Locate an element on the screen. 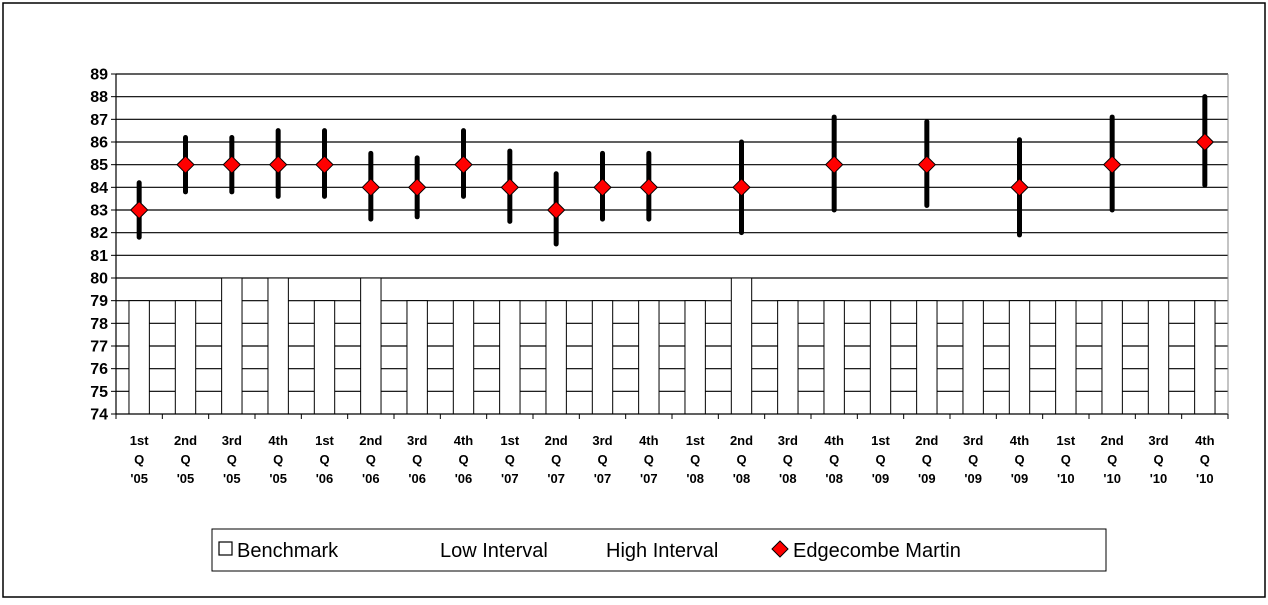 The width and height of the screenshot is (1268, 605). x-tick-label: 1st Q '07 is located at coordinates (509, 459).